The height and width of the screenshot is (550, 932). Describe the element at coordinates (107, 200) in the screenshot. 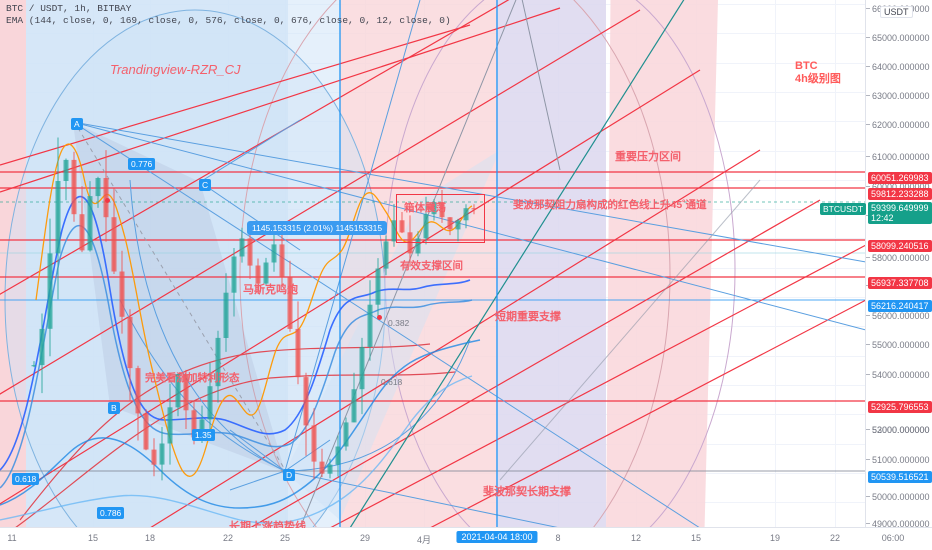

I see `price-marker-dot-left` at that location.